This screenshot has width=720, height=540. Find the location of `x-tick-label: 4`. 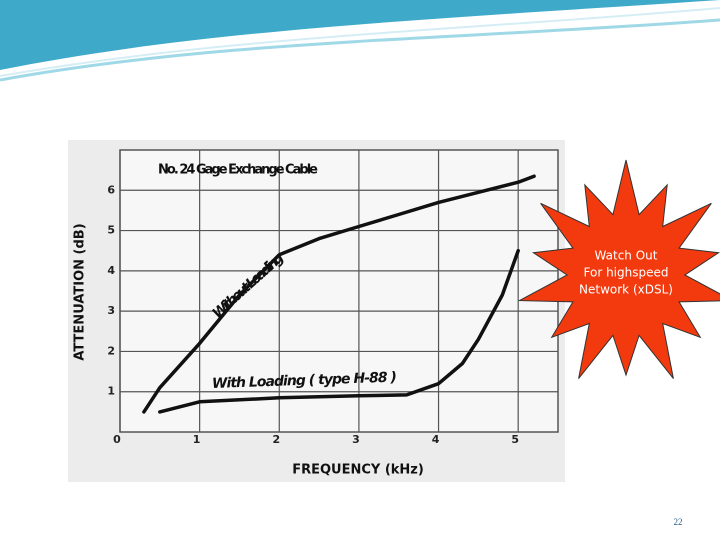

x-tick-label: 4 is located at coordinates (436, 439).